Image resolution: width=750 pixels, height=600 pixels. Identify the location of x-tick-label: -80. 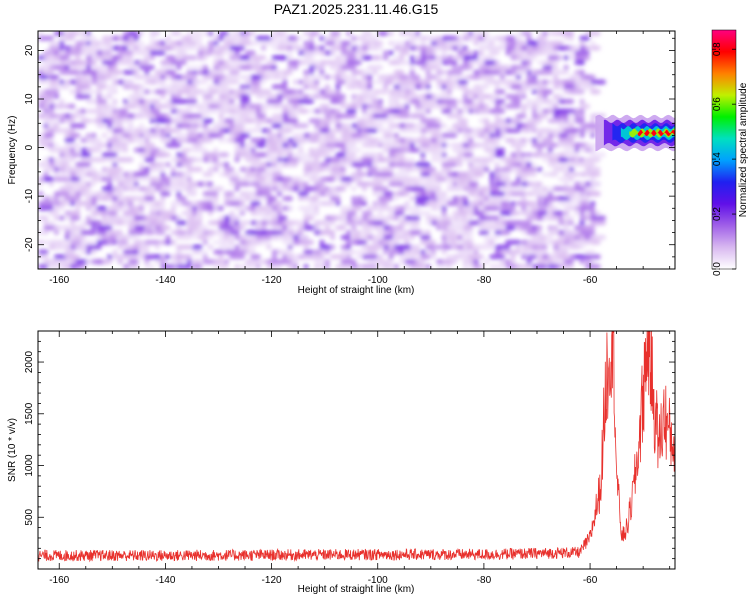
(484, 280).